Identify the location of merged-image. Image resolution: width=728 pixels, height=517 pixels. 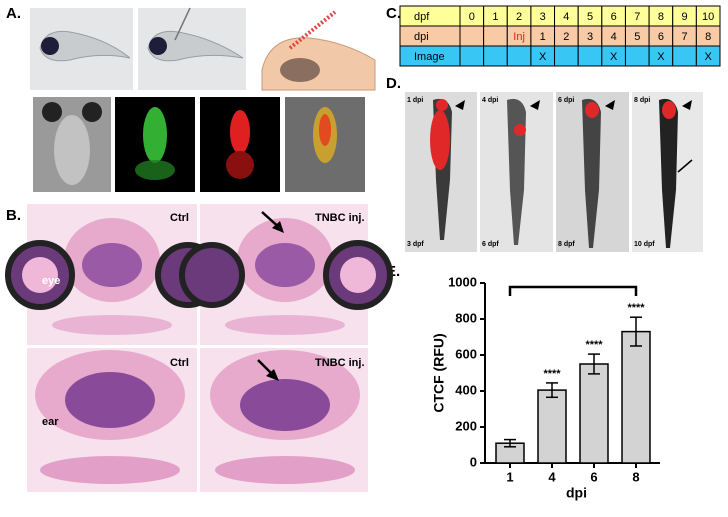
(325, 144).